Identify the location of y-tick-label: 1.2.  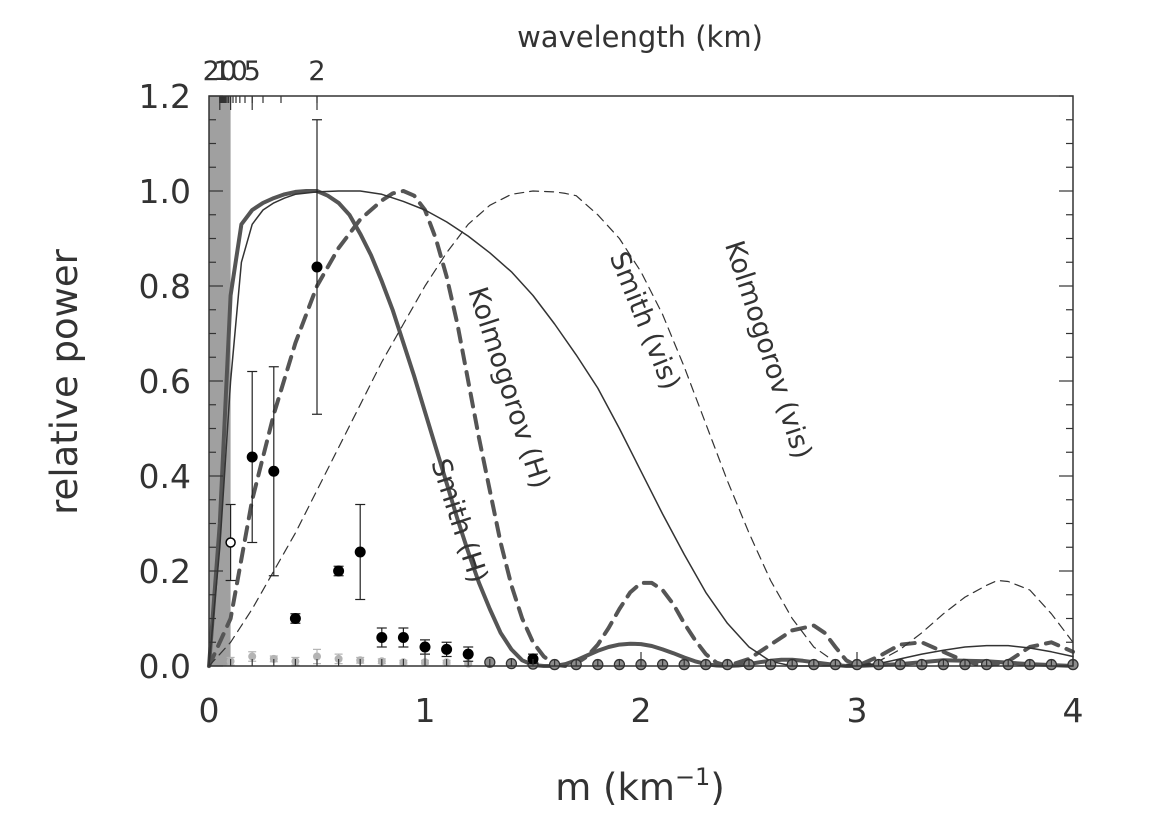
(165, 96).